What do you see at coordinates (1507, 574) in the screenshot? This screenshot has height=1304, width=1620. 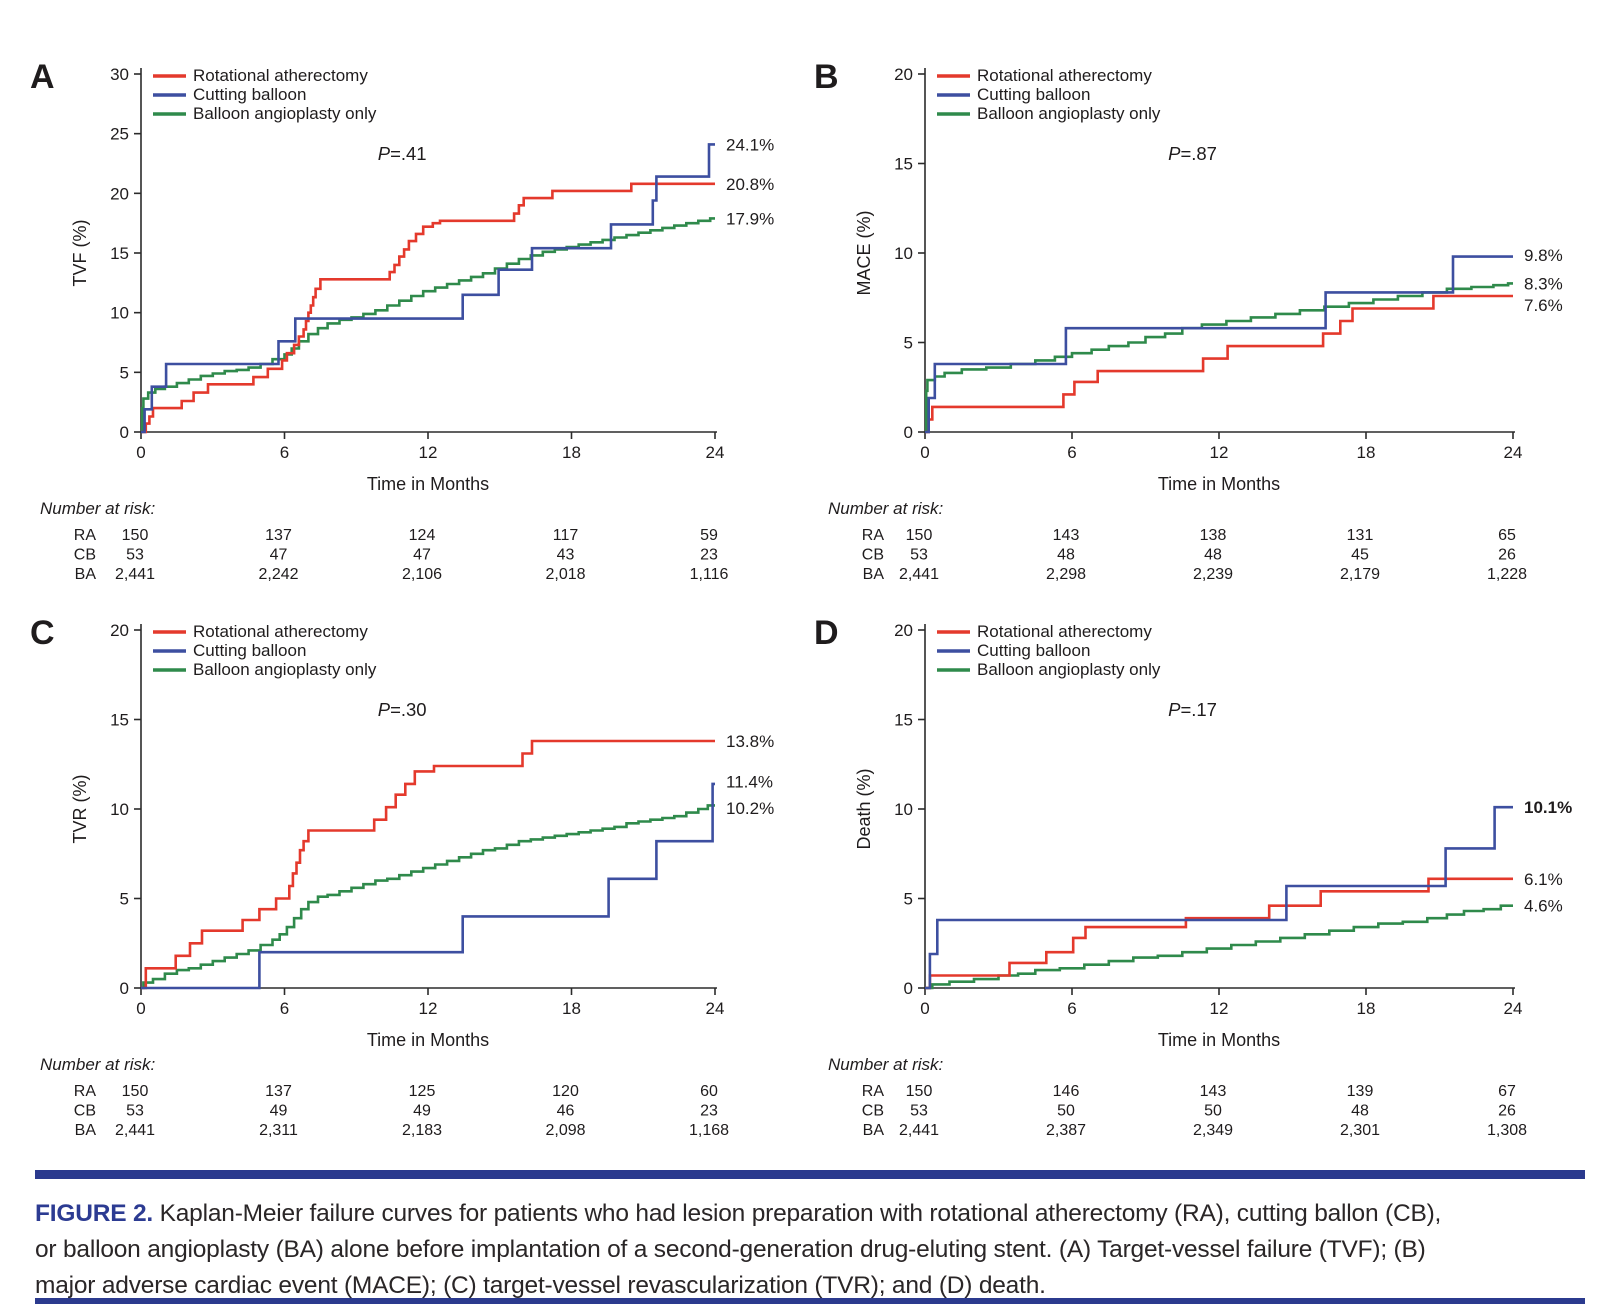 I see `risk-value: 1,228` at bounding box center [1507, 574].